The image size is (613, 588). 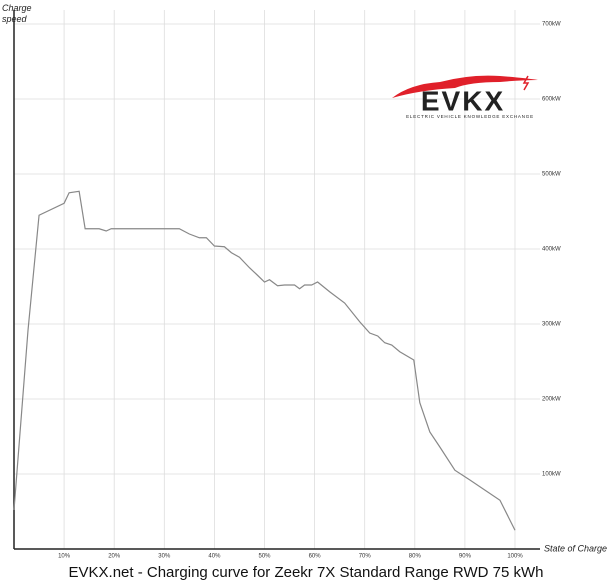 What do you see at coordinates (551, 325) in the screenshot?
I see `y-tick-label: 300kW` at bounding box center [551, 325].